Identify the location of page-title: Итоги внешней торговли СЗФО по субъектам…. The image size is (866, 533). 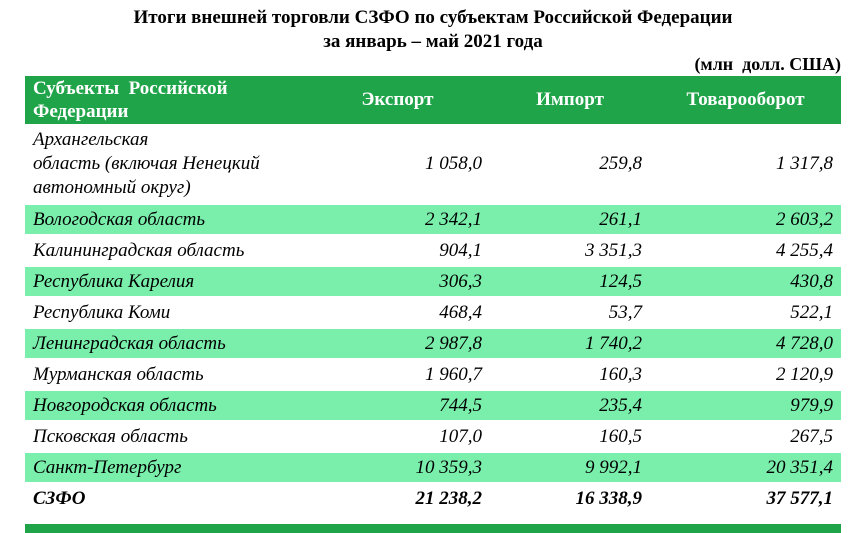
(433, 27).